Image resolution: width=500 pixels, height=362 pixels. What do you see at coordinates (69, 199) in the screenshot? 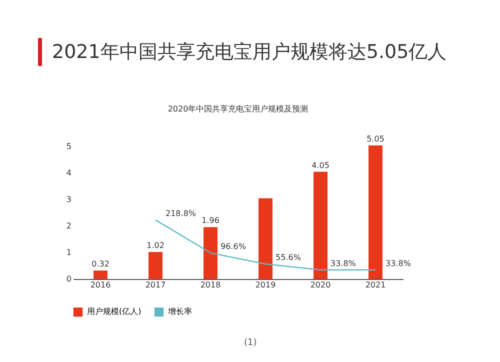
I see `y-tick-label: 3` at bounding box center [69, 199].